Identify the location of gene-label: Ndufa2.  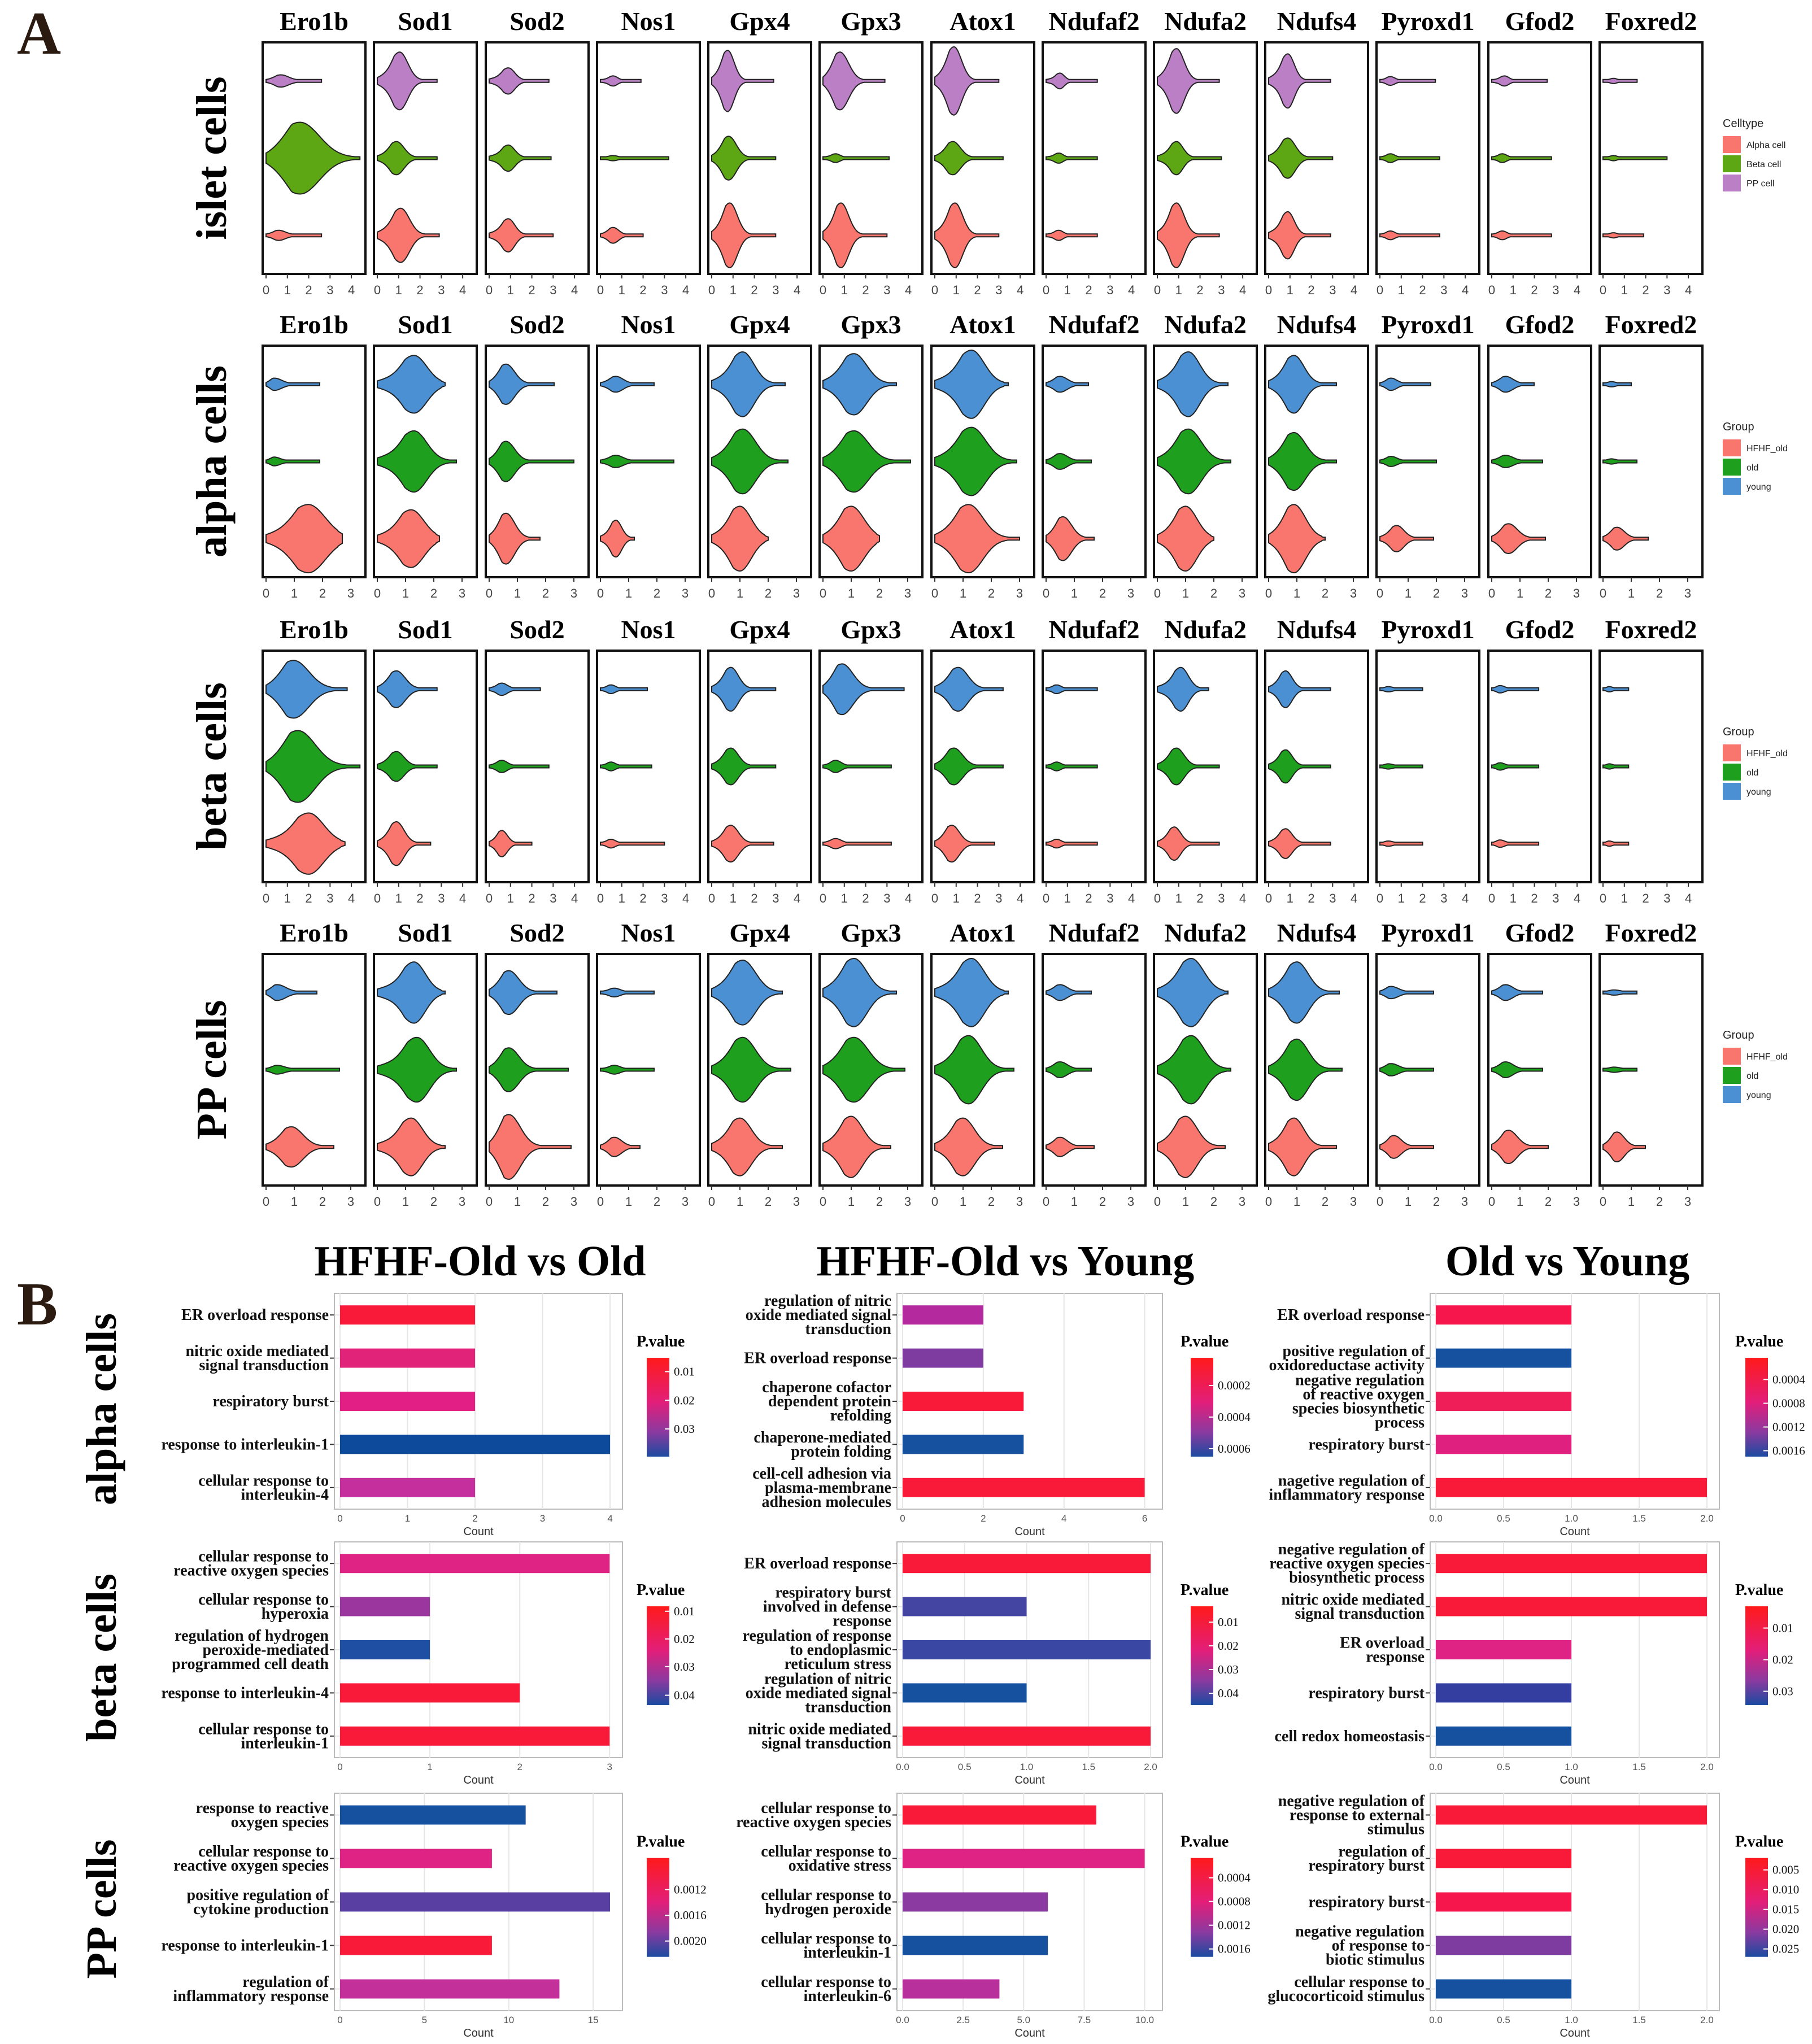
(1205, 932).